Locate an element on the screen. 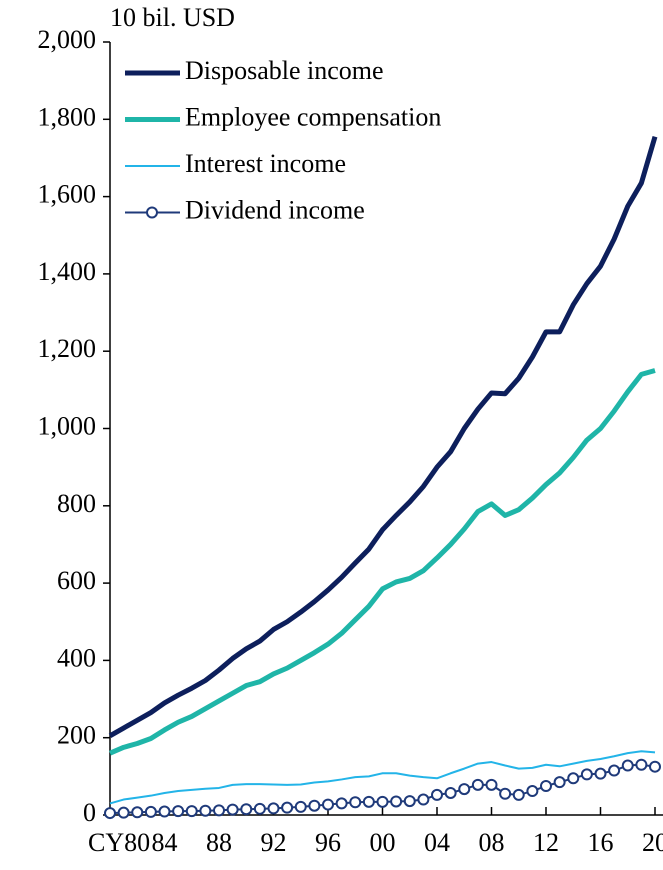 The height and width of the screenshot is (870, 663). y-tick-label: 1,800 is located at coordinates (67, 116).